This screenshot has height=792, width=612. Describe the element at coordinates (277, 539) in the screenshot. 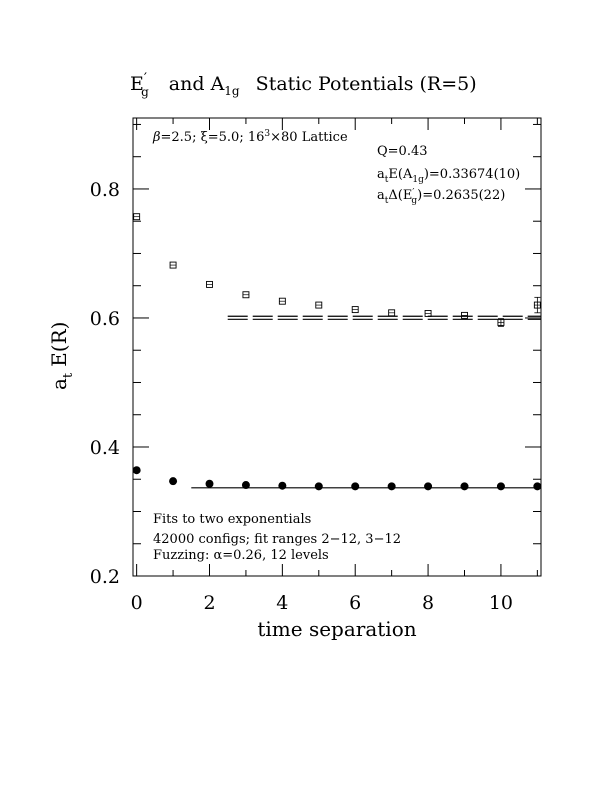

I see `annotation-configs: 42000 configs; fit ranges 2−12, 3−12` at that location.